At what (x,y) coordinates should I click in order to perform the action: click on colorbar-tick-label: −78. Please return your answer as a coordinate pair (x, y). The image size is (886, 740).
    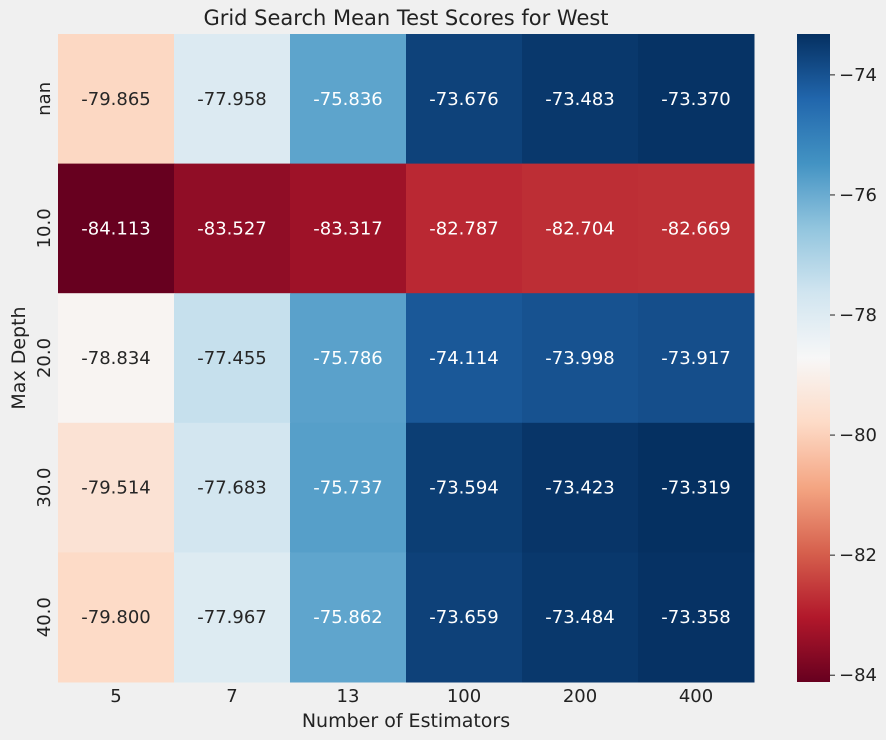
    Looking at the image, I should click on (858, 315).